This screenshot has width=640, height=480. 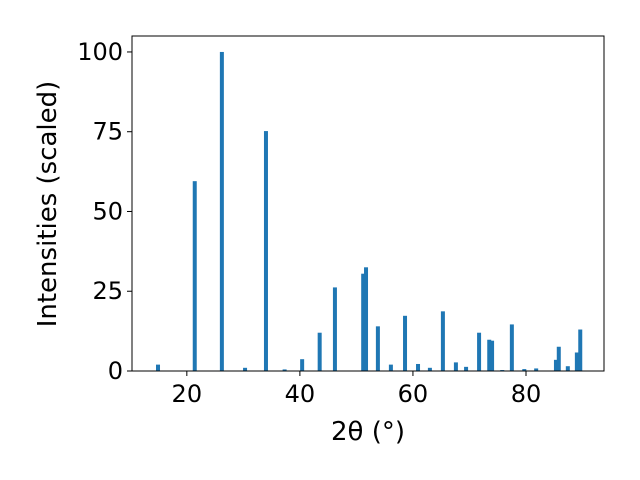 What do you see at coordinates (368, 432) in the screenshot?
I see `x-axis-label: 2θ (°)` at bounding box center [368, 432].